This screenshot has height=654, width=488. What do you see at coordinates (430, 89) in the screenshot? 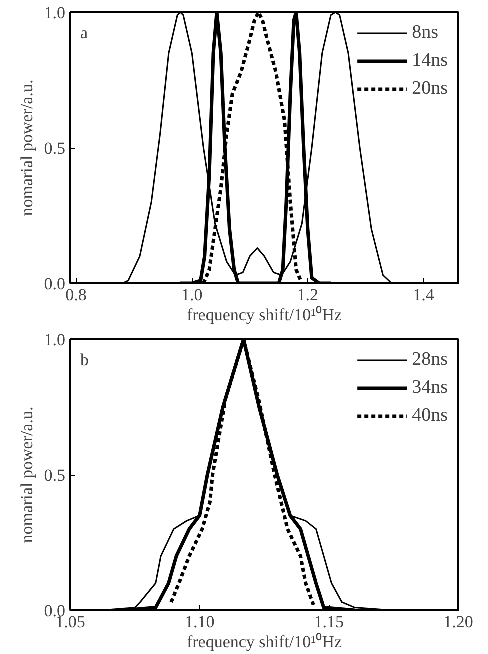
I see `legend-label: 20ns` at bounding box center [430, 89].